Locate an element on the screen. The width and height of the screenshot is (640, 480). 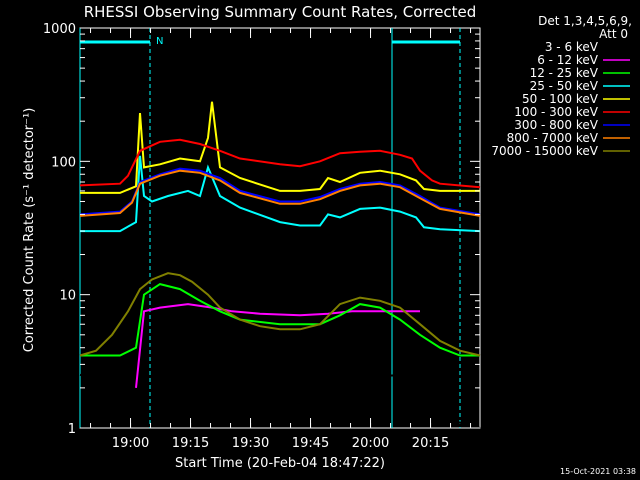
legend-entry-label: 25 - 50 keV is located at coordinates (564, 86).